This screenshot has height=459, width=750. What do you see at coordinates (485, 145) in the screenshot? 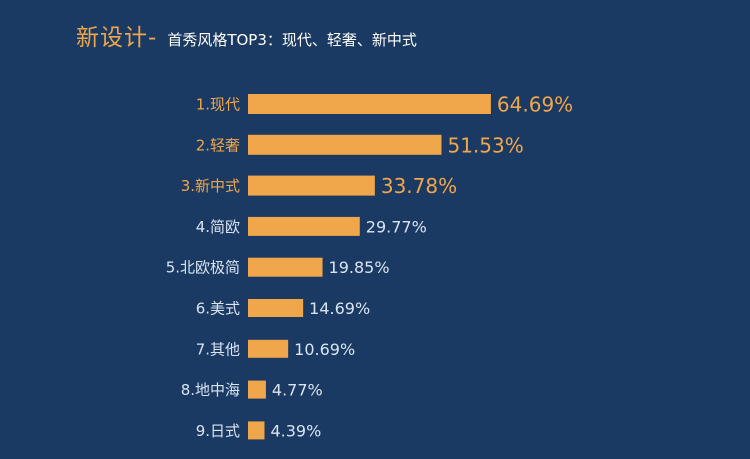
I see `value-label: 51.53%` at bounding box center [485, 145].